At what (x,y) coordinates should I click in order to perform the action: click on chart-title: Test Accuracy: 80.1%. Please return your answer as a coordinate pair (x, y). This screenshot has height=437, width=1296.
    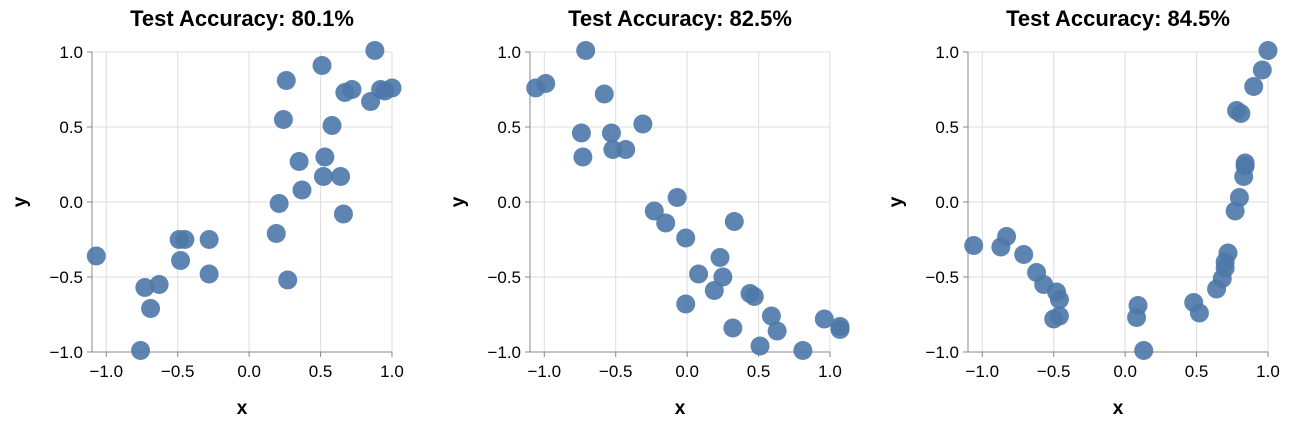
    Looking at the image, I should click on (242, 18).